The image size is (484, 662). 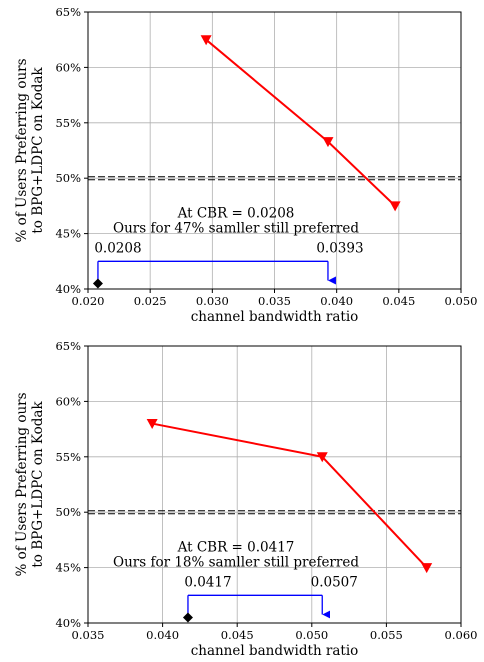 What do you see at coordinates (88, 301) in the screenshot?
I see `x-tick-label: 0.020` at bounding box center [88, 301].